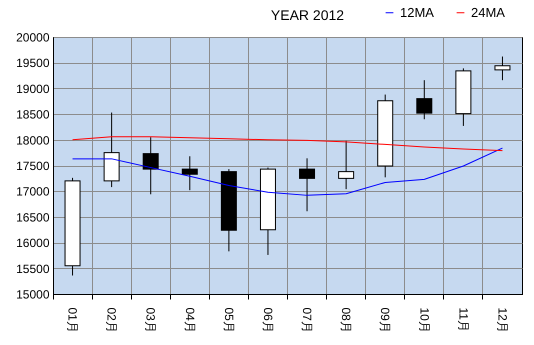 The width and height of the screenshot is (534, 345). Describe the element at coordinates (33, 269) in the screenshot. I see `y-tick-label: 15500` at that location.